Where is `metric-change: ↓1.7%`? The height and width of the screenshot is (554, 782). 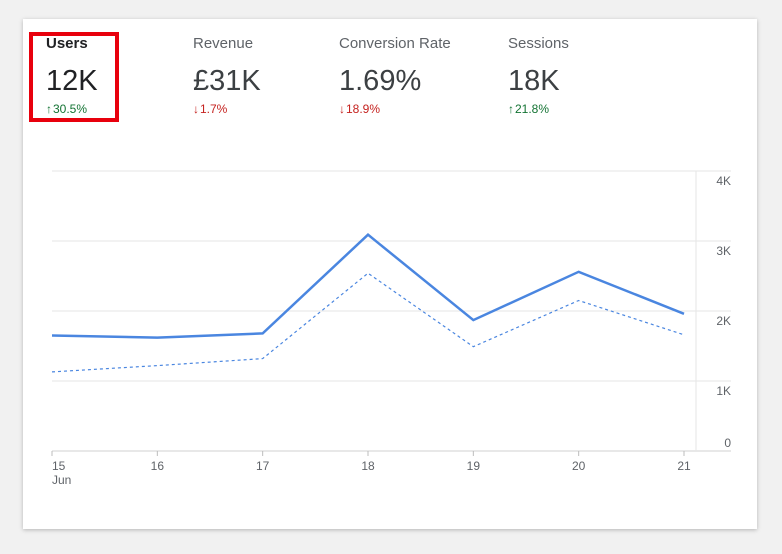 metric-change: ↓1.7% is located at coordinates (210, 109).